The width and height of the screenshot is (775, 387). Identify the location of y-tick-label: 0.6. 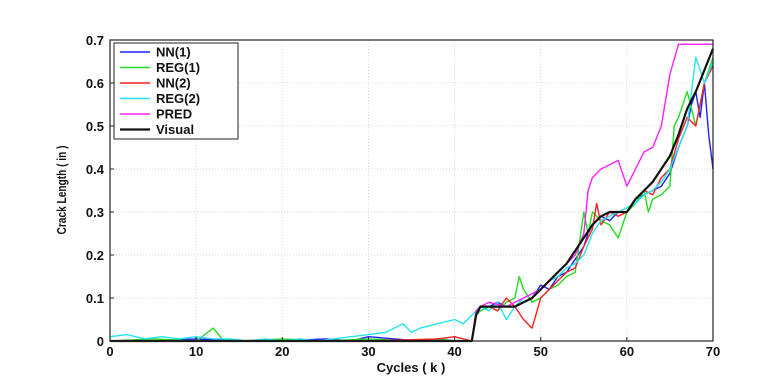
(95, 83).